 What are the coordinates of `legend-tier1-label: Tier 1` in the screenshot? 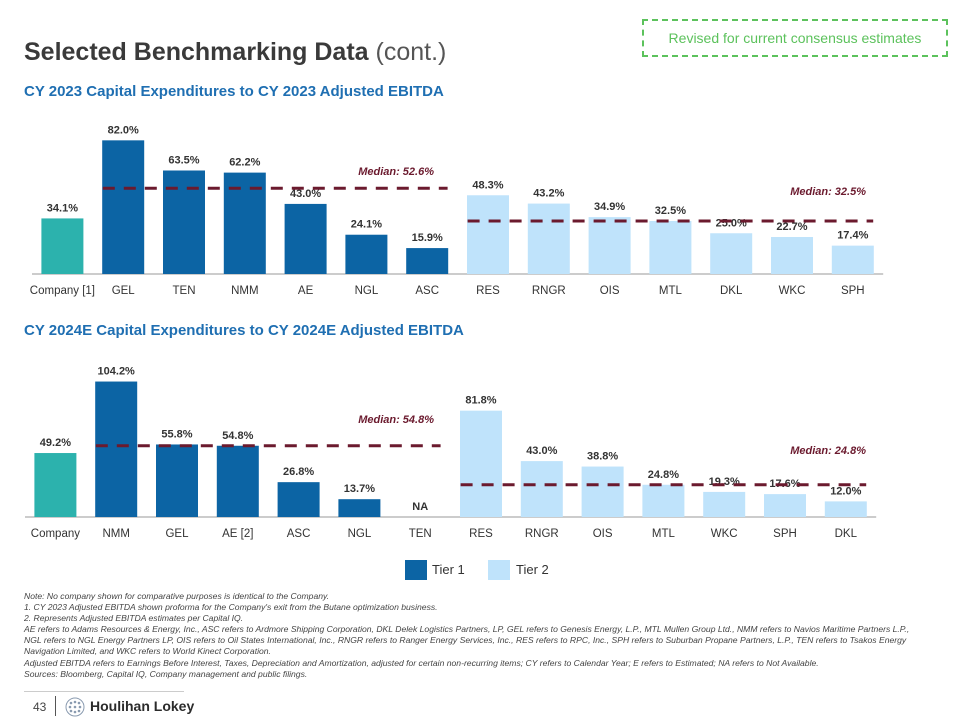 It's located at (448, 569).